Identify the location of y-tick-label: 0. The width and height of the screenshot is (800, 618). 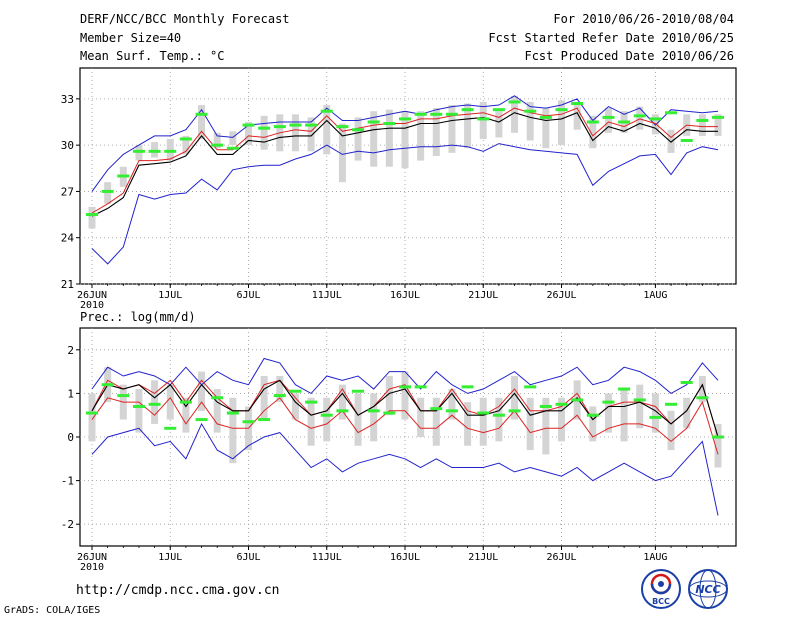
(70, 437).